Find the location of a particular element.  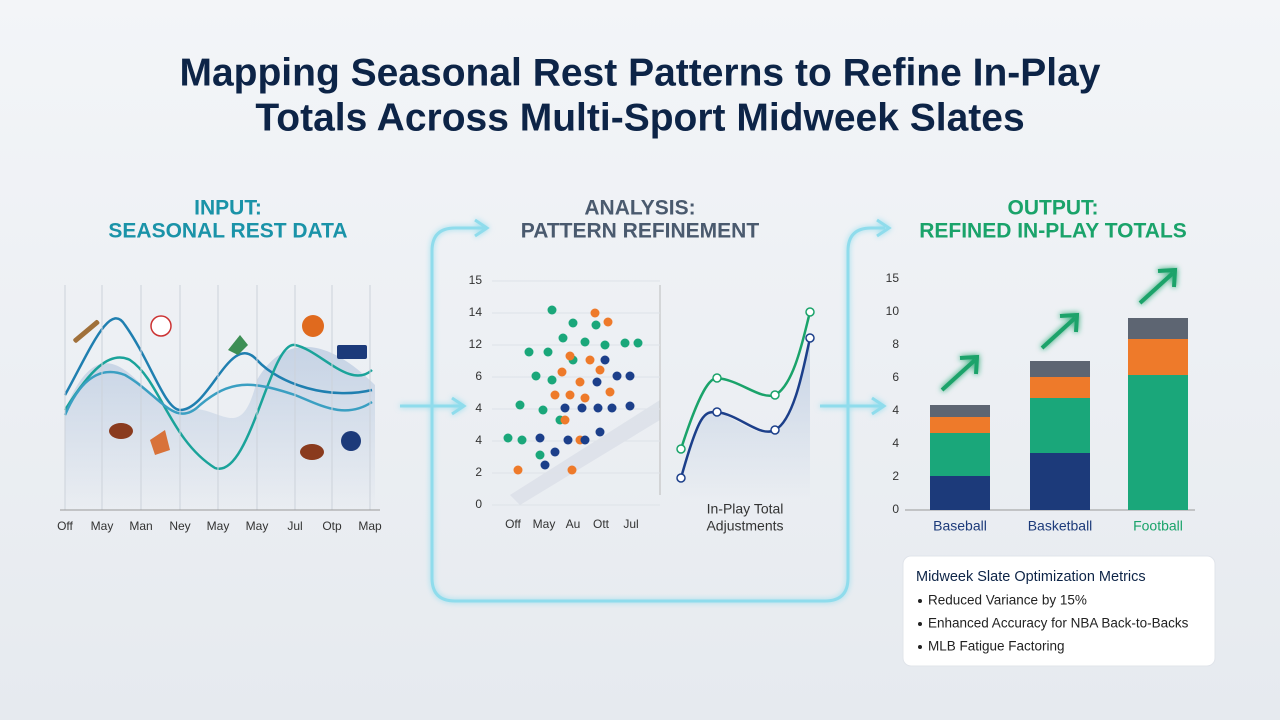

up-arrows is located at coordinates (1059, 329).